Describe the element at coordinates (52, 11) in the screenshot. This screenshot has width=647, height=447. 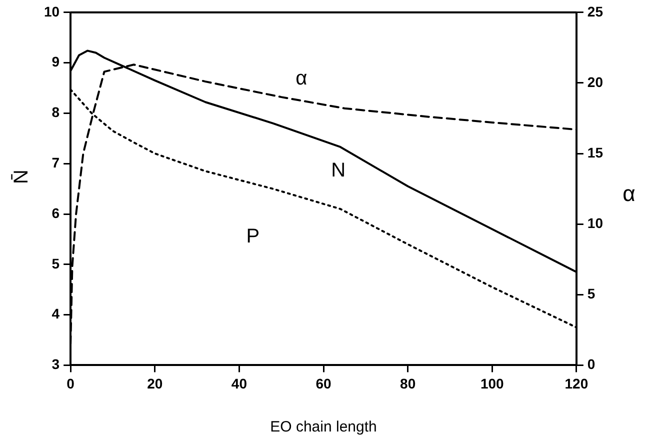
I see `y-tick-label: 10` at that location.